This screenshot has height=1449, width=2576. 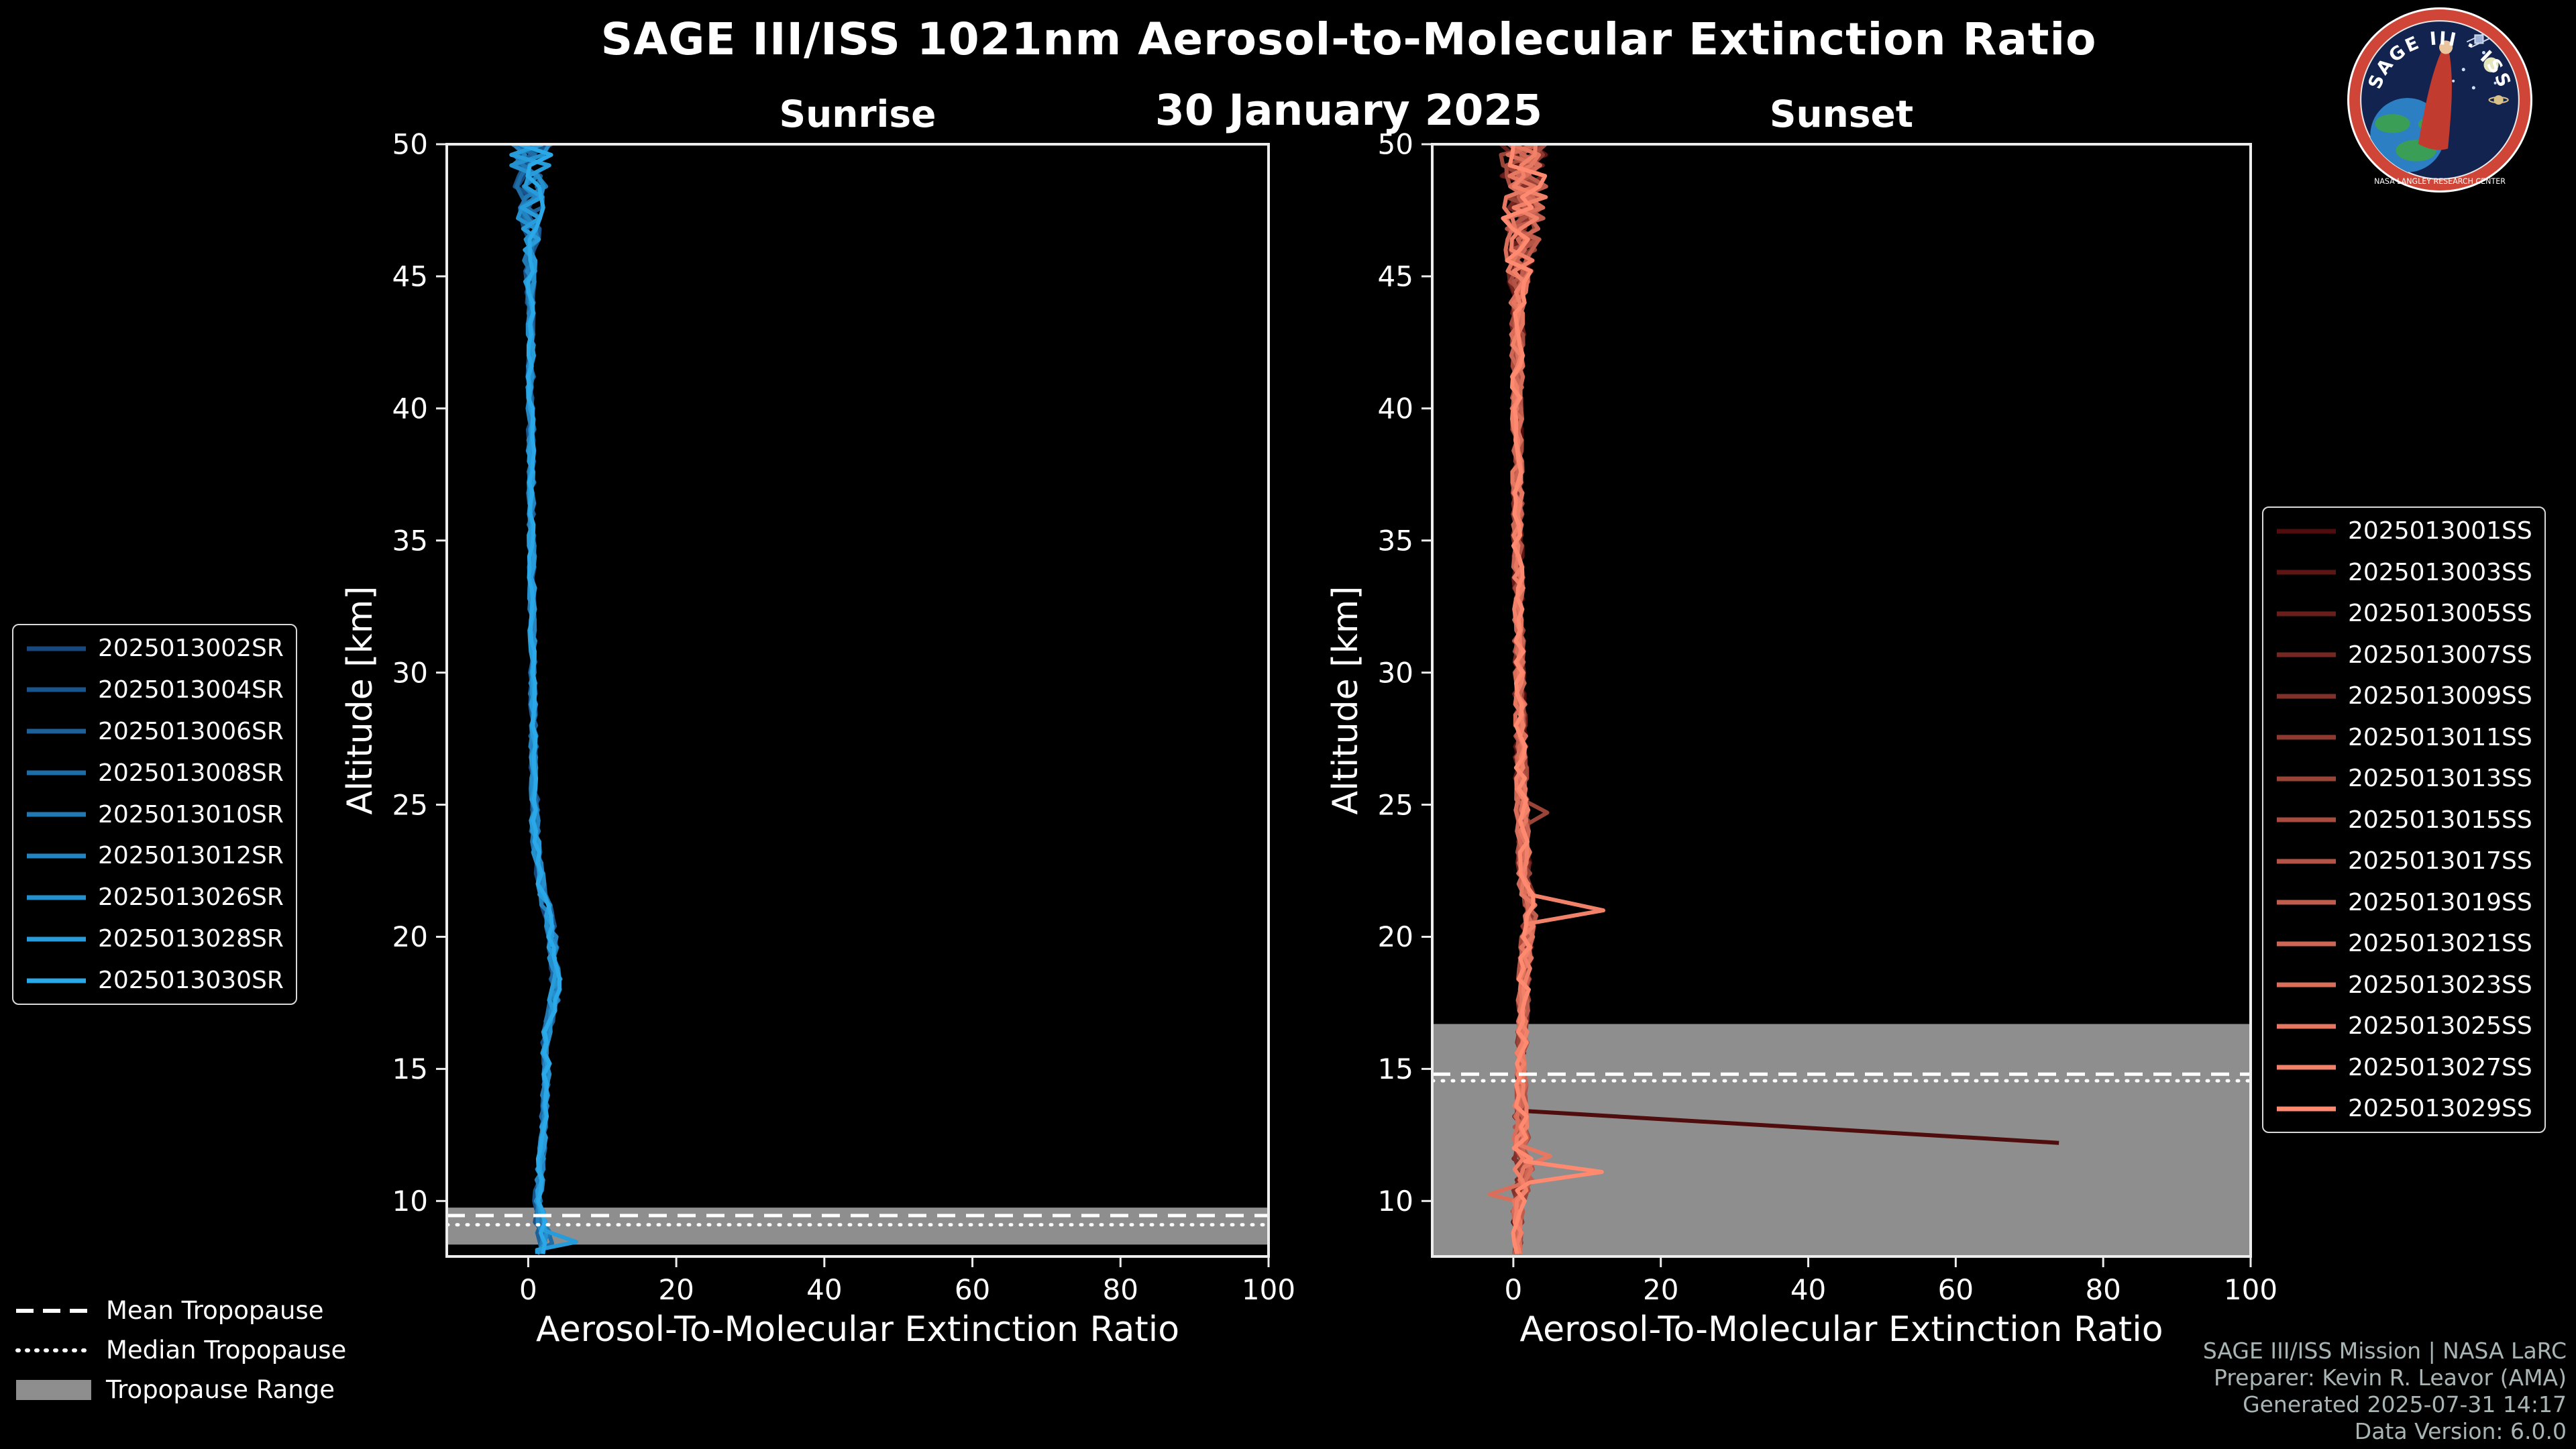 I want to click on legend-item: 2025013001SS, so click(x=2403, y=531).